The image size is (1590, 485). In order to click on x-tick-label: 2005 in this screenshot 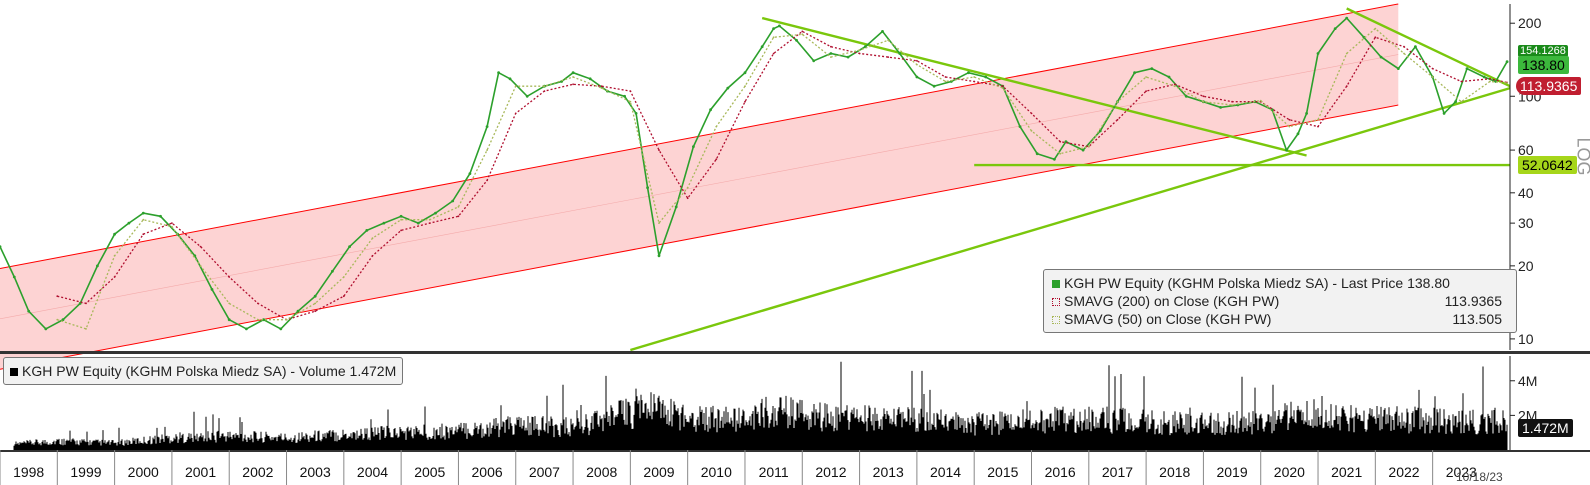, I will do `click(429, 472)`.